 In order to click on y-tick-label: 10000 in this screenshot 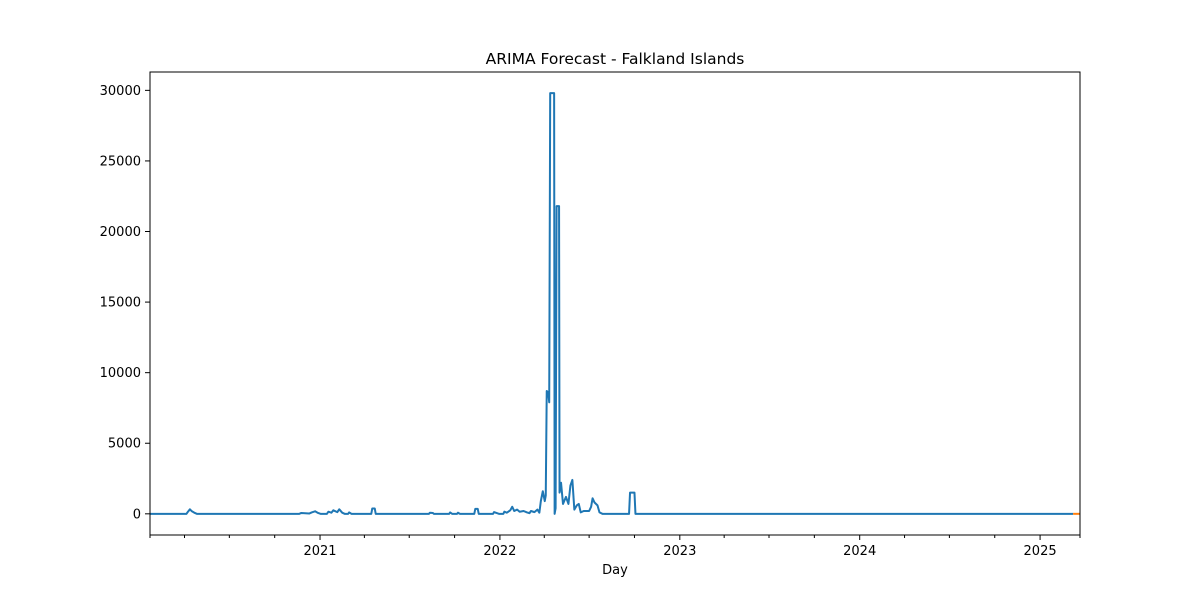, I will do `click(120, 373)`.